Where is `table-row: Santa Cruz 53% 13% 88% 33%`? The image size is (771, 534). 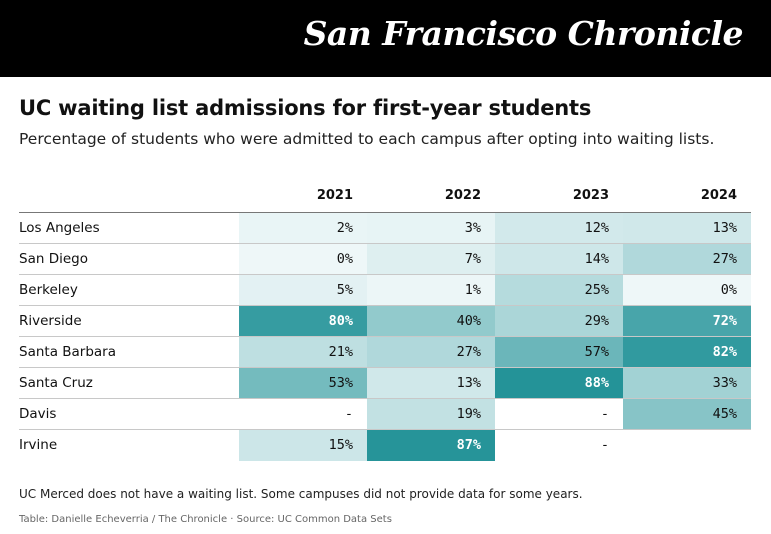 table-row: Santa Cruz 53% 13% 88% 33% is located at coordinates (385, 383).